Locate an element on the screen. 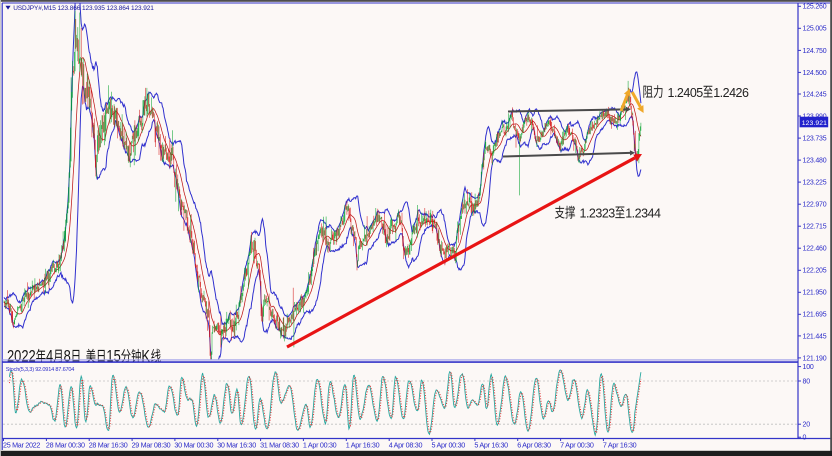 The width and height of the screenshot is (832, 456). svg-text: 122.715 is located at coordinates (815, 227).